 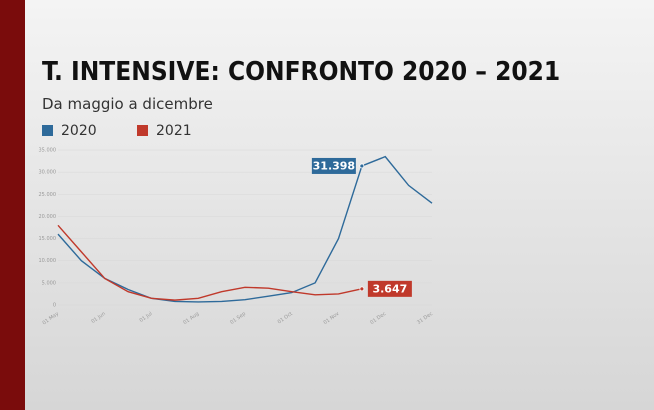 What do you see at coordinates (49, 283) in the screenshot?
I see `y-tick-label: 5.000` at bounding box center [49, 283].